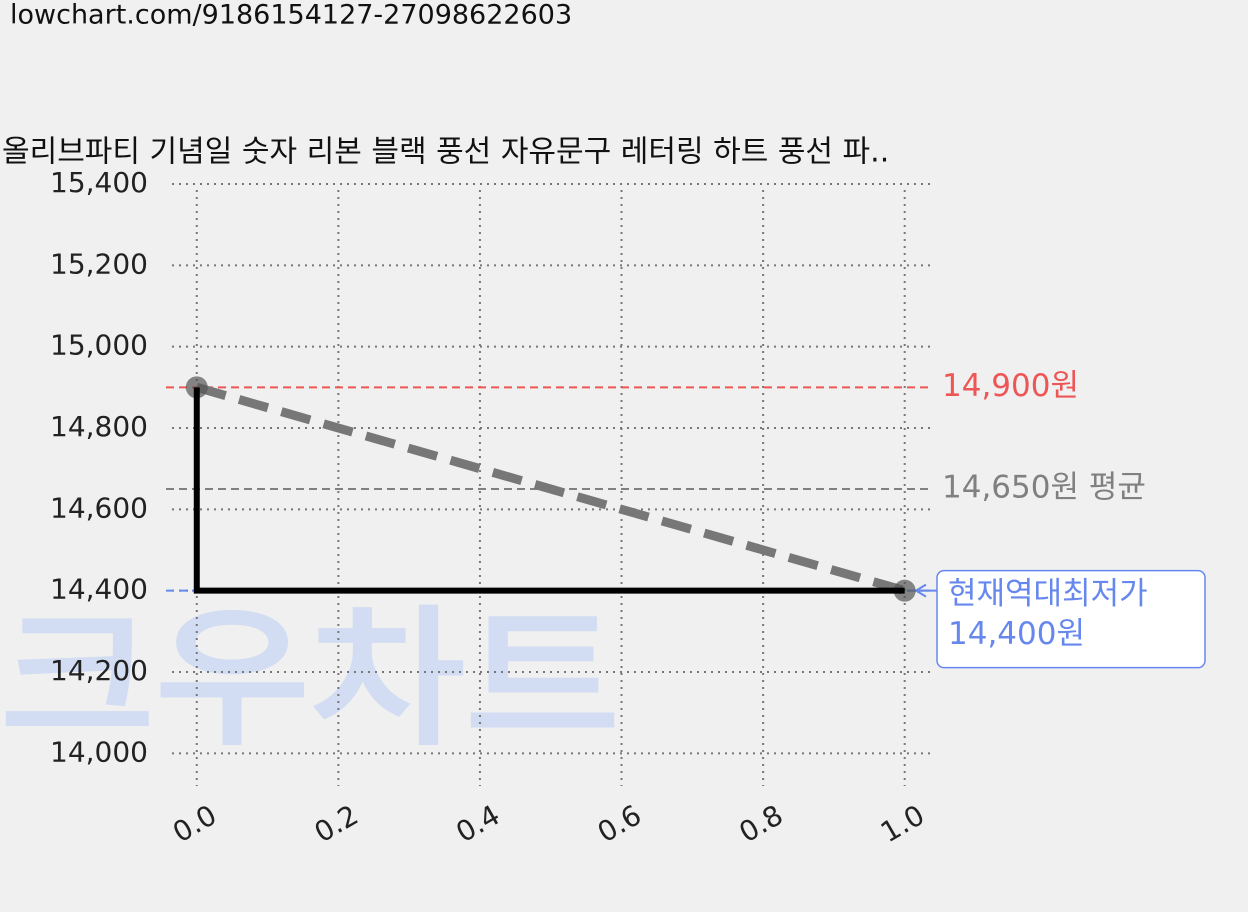  Describe the element at coordinates (902, 823) in the screenshot. I see `x-tick-label: 1.0` at that location.